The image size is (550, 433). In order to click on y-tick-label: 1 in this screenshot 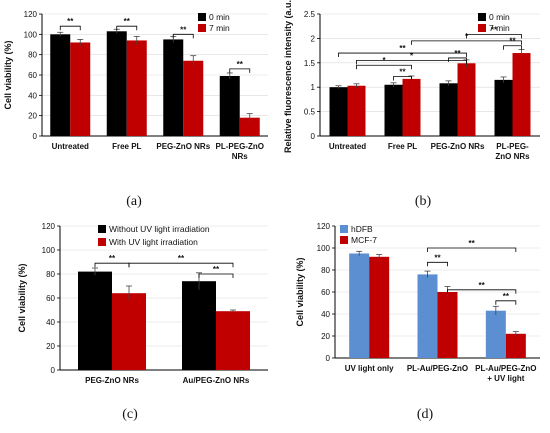, I will do `click(313, 87)`.